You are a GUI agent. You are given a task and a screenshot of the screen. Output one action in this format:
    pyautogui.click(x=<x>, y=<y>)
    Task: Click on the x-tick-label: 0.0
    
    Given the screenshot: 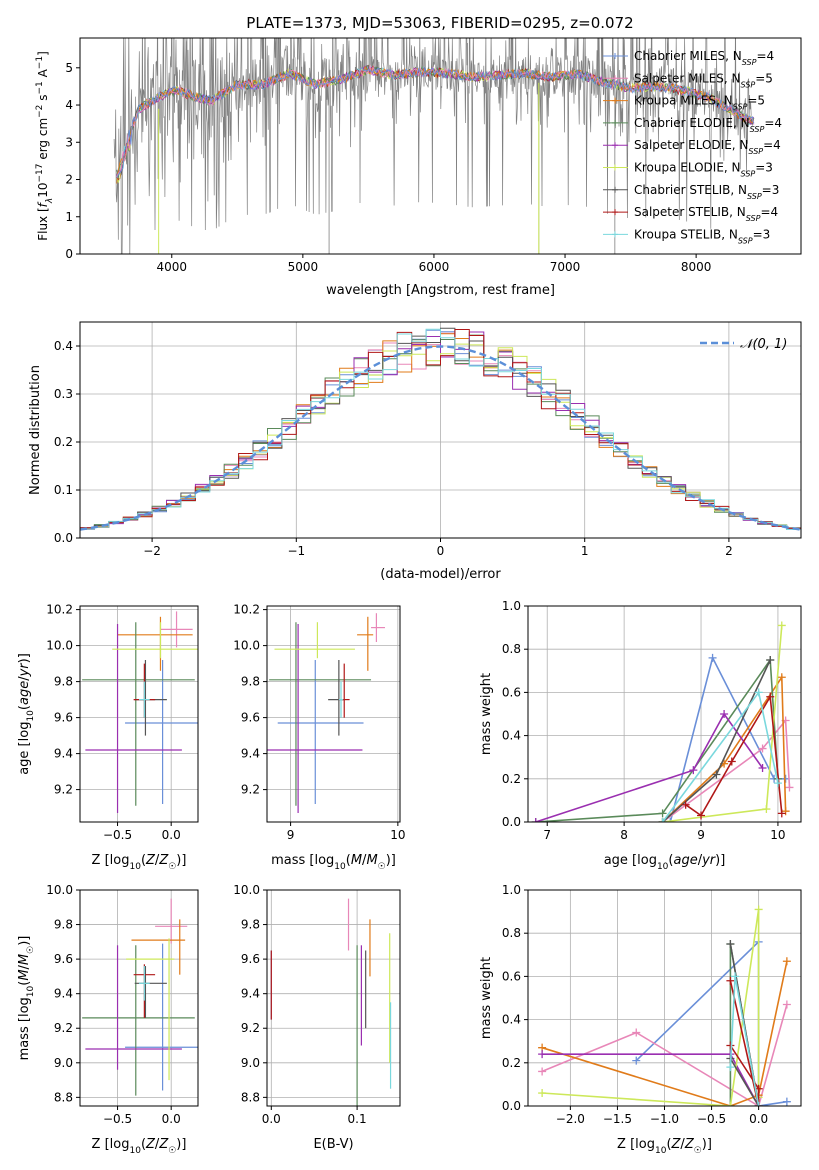 What is the action you would take?
    pyautogui.click(x=171, y=1119)
    